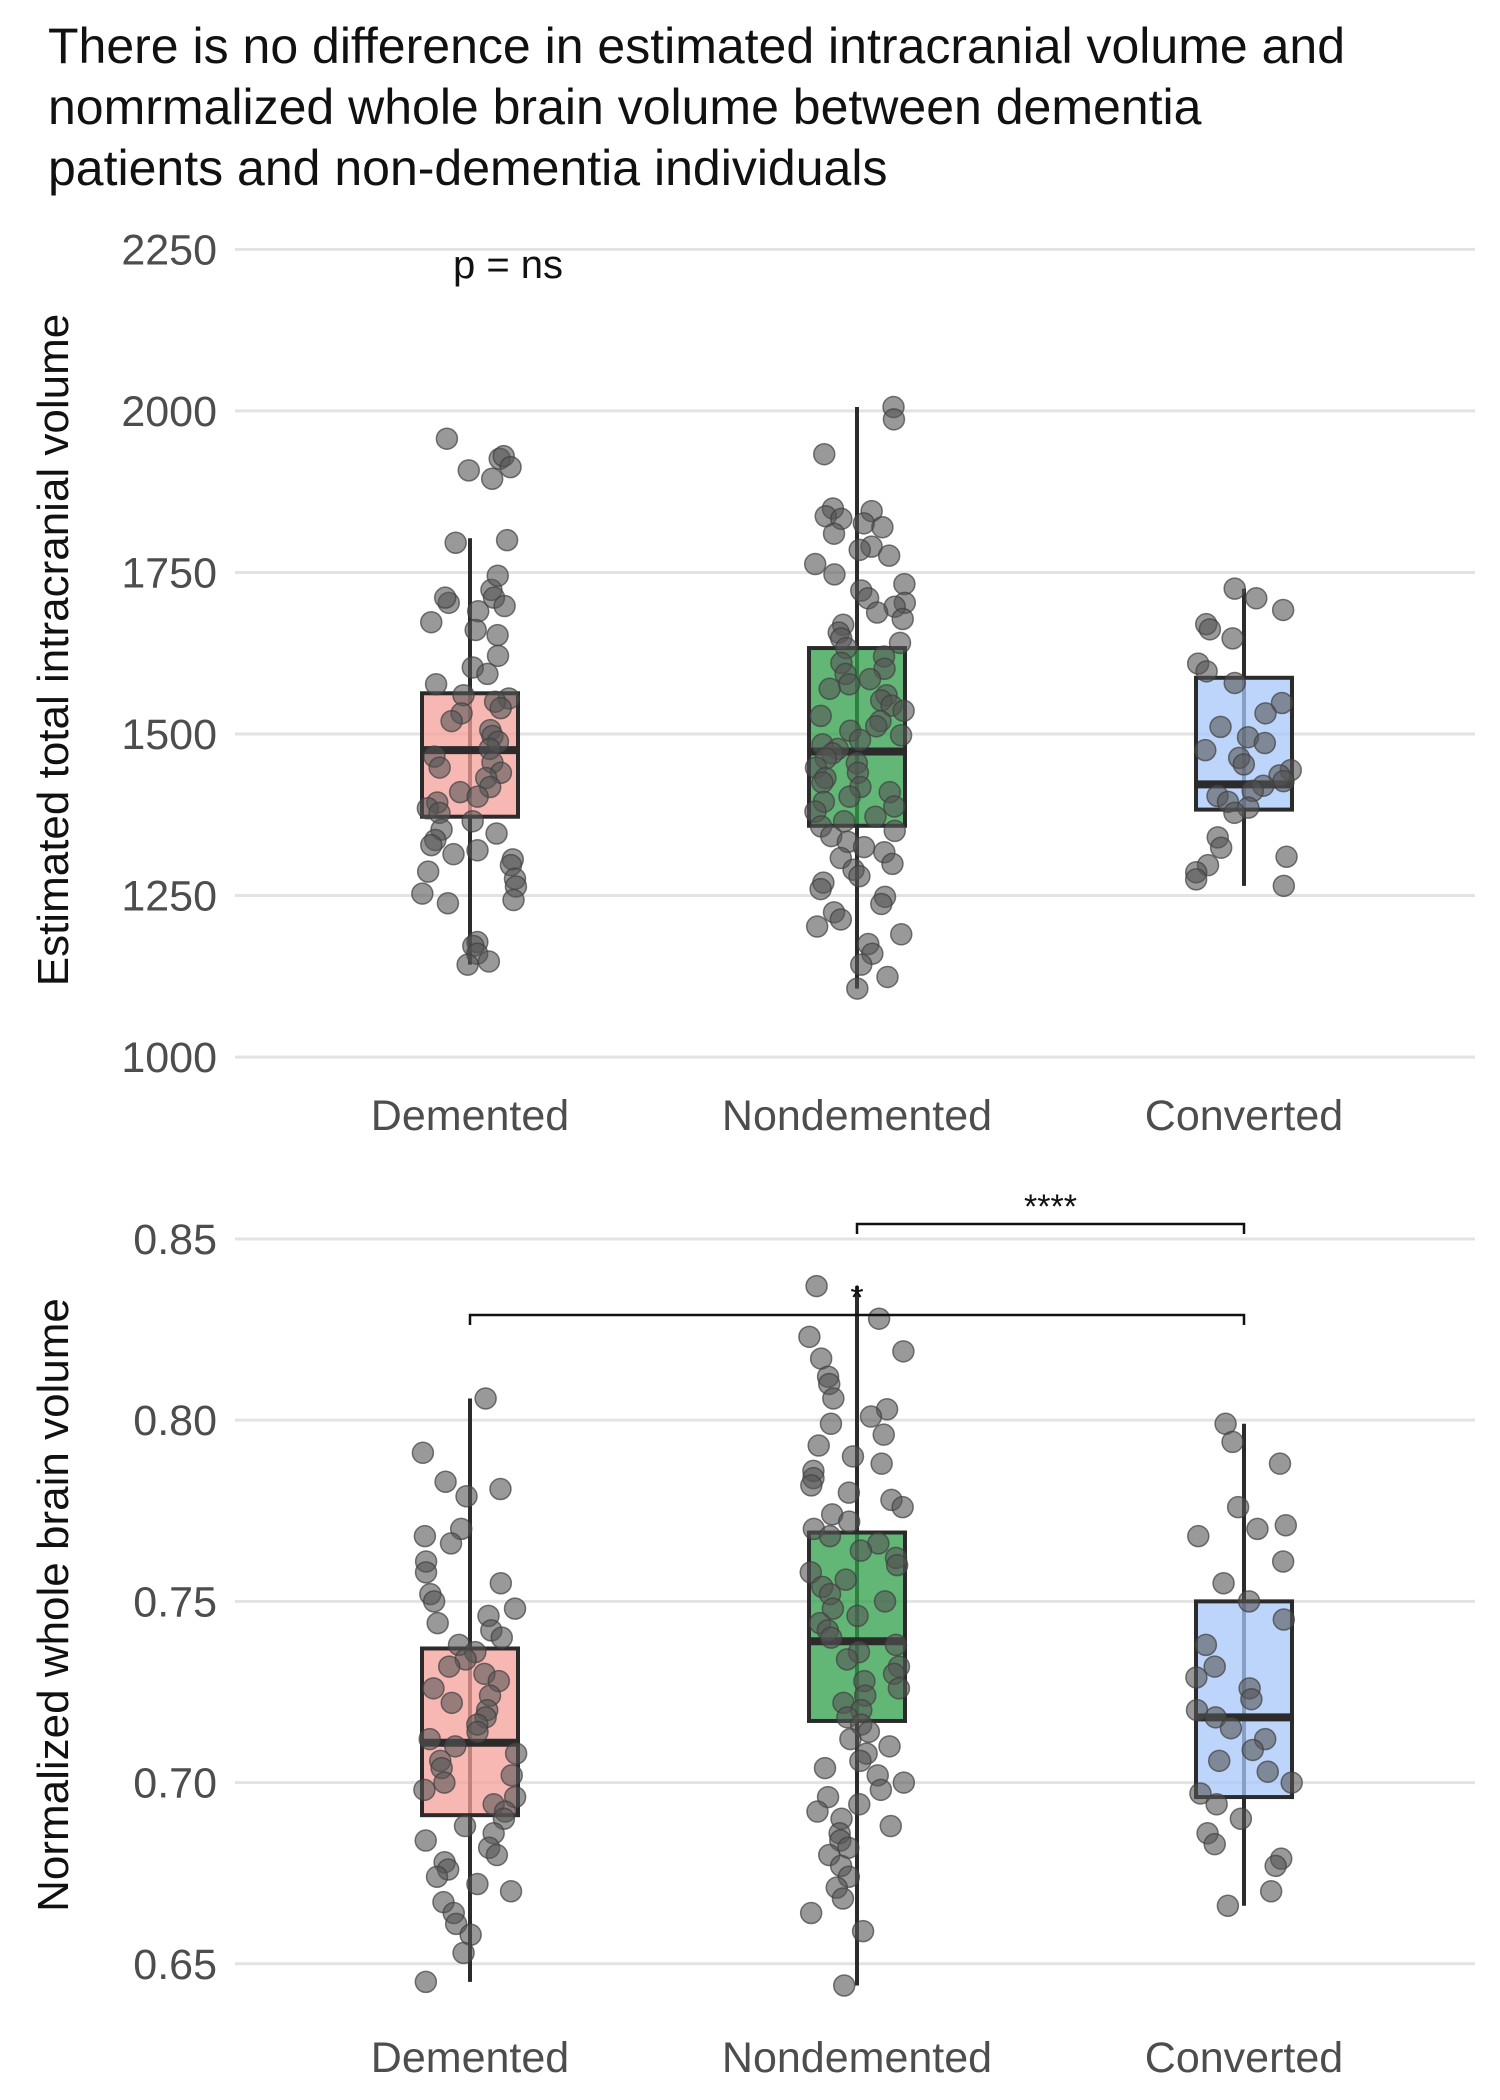 Image resolution: width=1500 pixels, height=2100 pixels. Describe the element at coordinates (857, 2058) in the screenshot. I see `x-tick-label: Nondemented` at that location.